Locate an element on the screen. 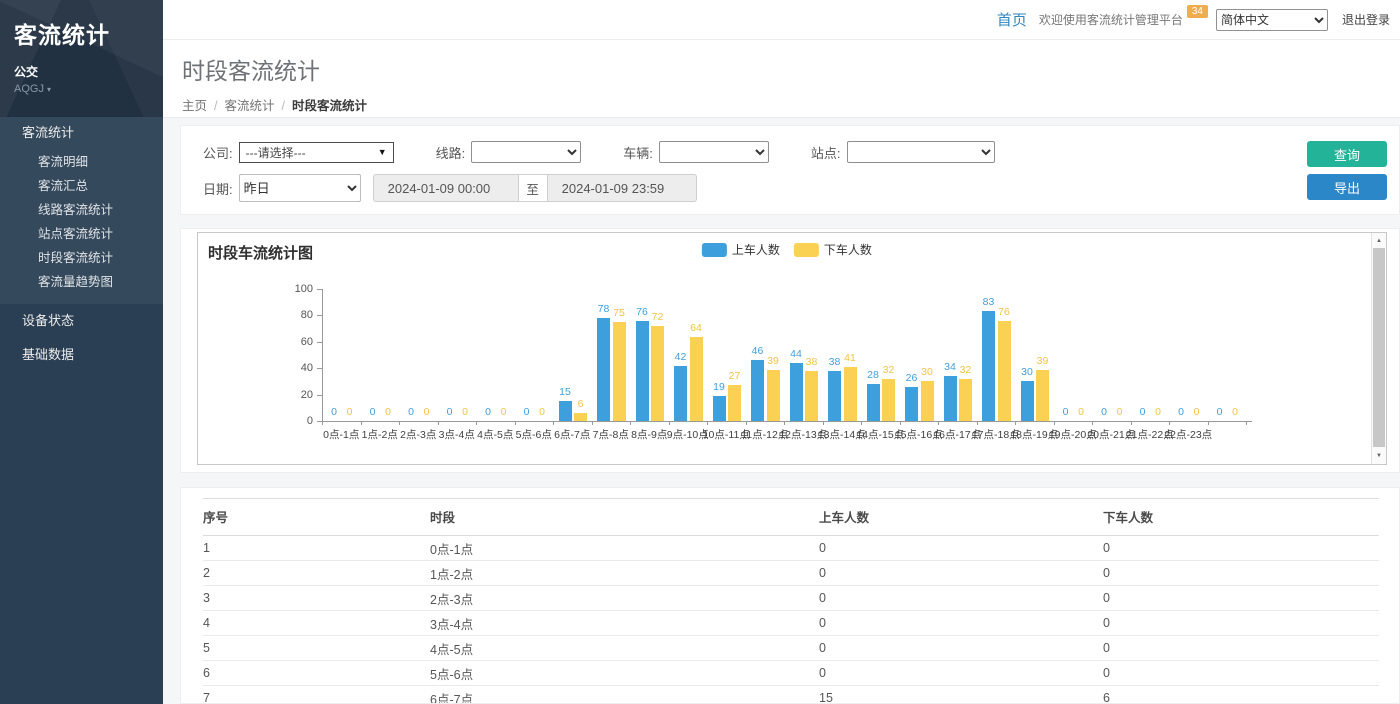 This screenshot has height=704, width=1400. bar-value-label: 64 is located at coordinates (696, 328).